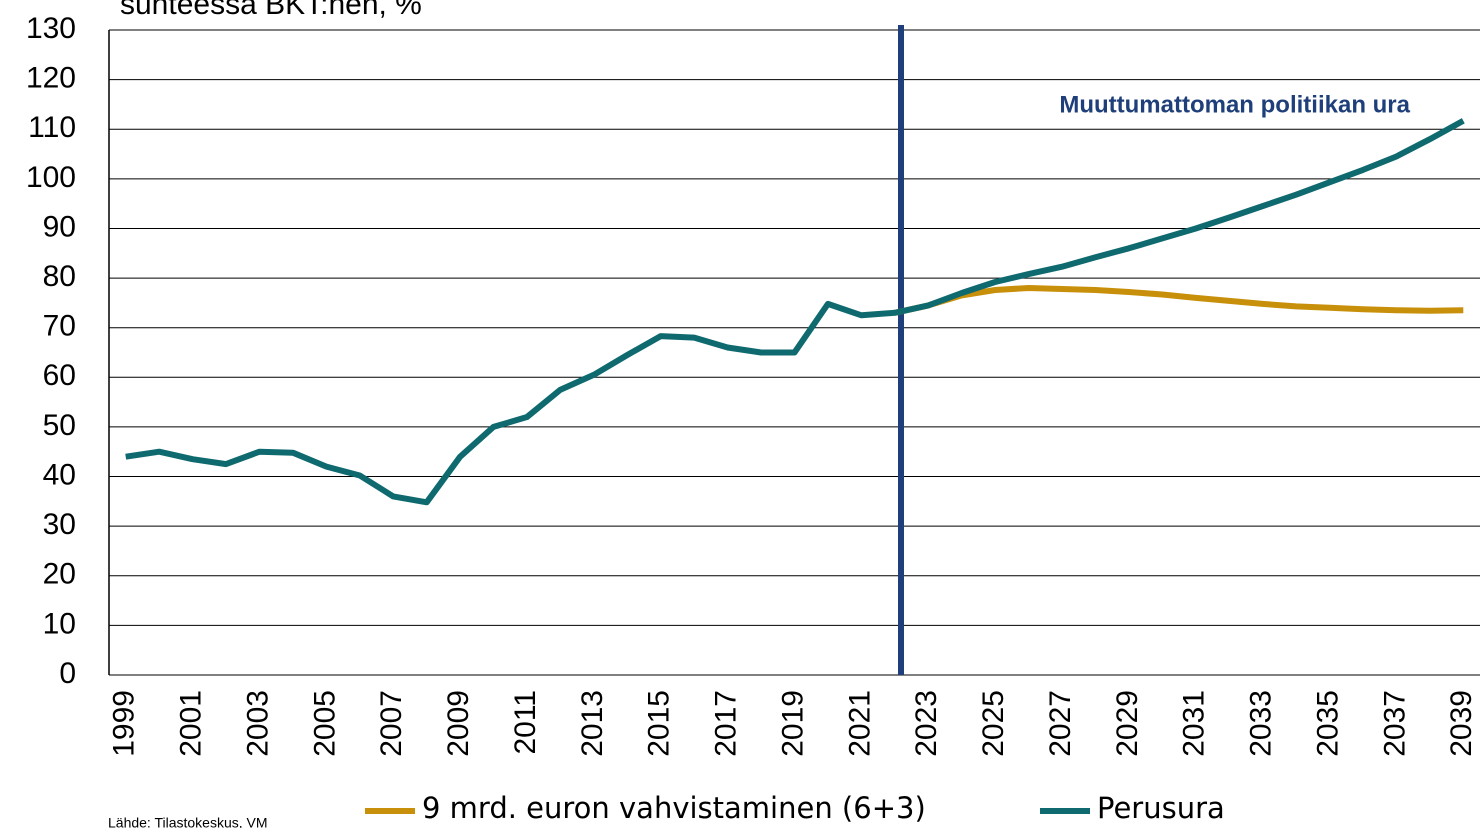 Image resolution: width=1480 pixels, height=828 pixels. Describe the element at coordinates (659, 723) in the screenshot. I see `x-tick-label: 2015` at that location.